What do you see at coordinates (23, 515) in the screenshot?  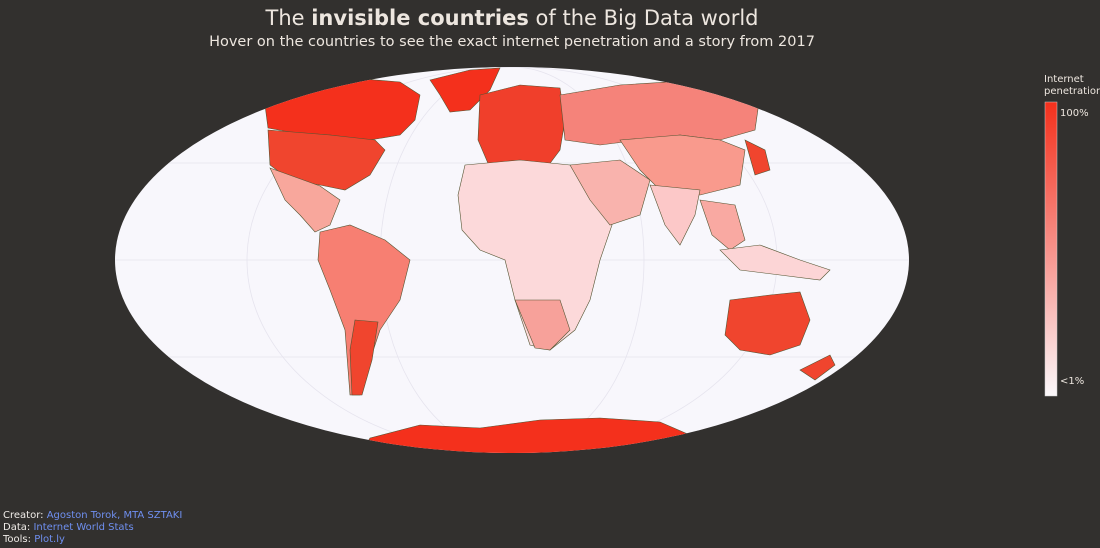 I see `credit-label: Creator:` at bounding box center [23, 515].